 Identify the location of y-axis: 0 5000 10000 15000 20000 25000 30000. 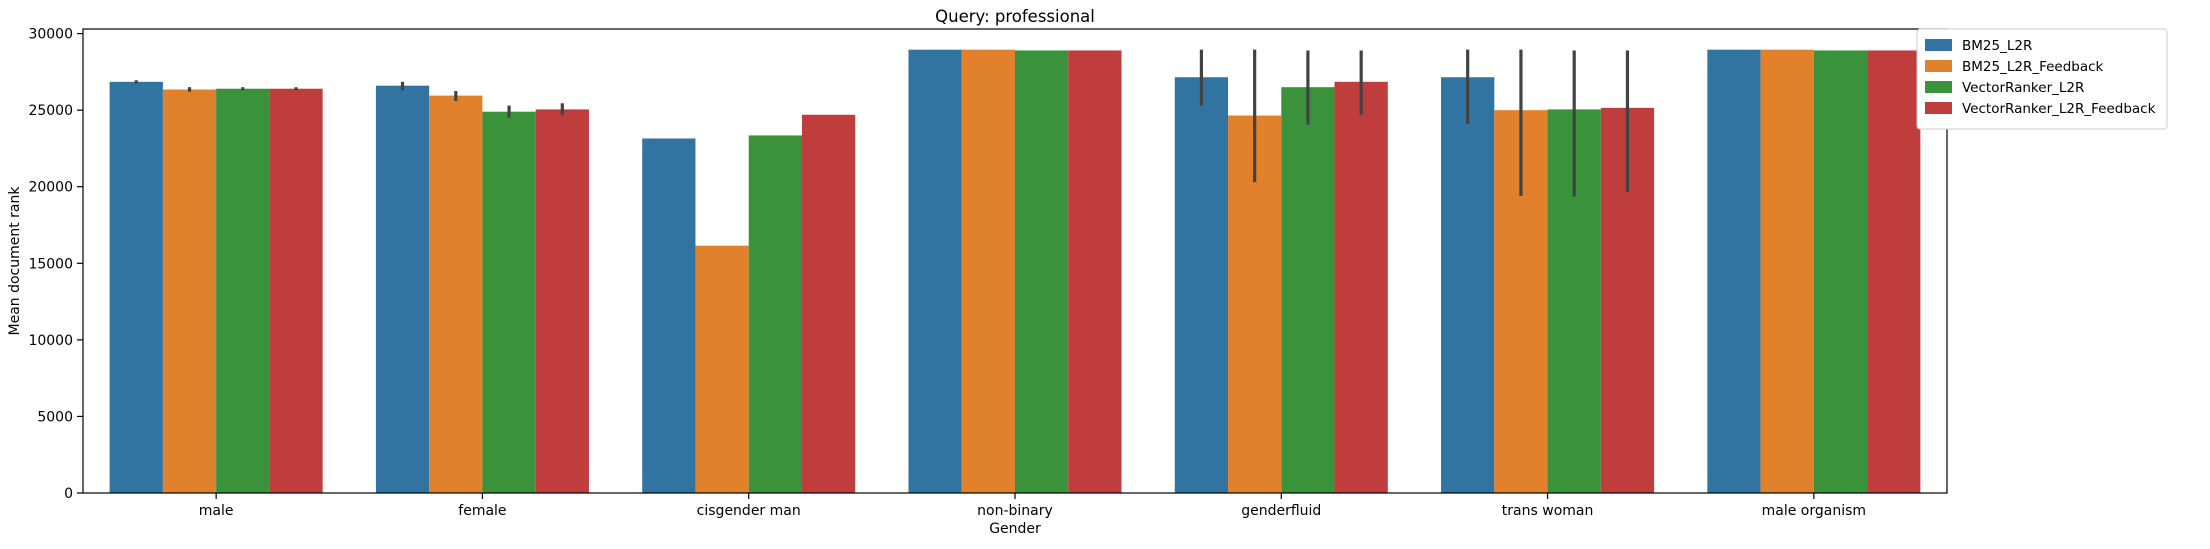
(55, 264).